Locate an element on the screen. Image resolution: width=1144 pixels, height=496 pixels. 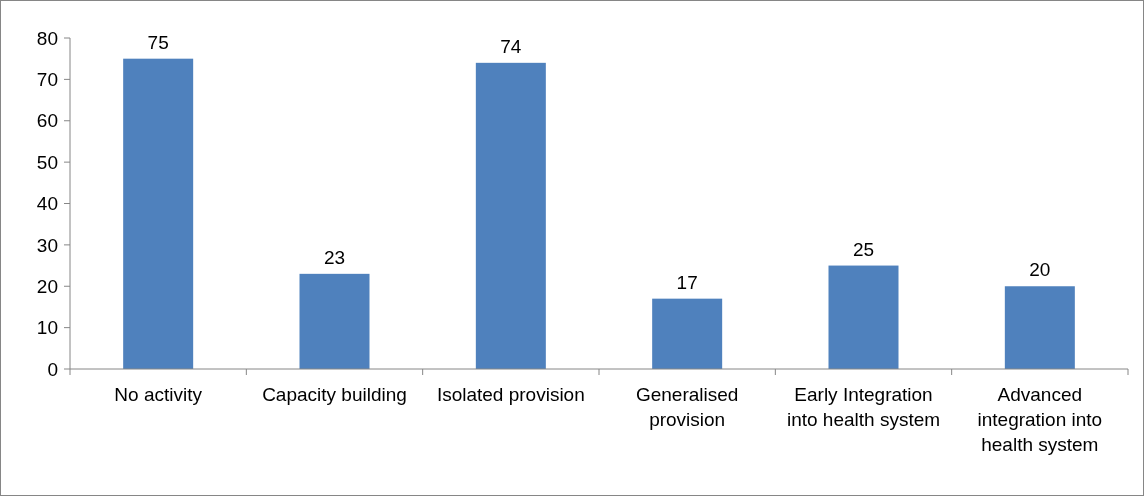
y-tick-label: 30 is located at coordinates (47, 245).